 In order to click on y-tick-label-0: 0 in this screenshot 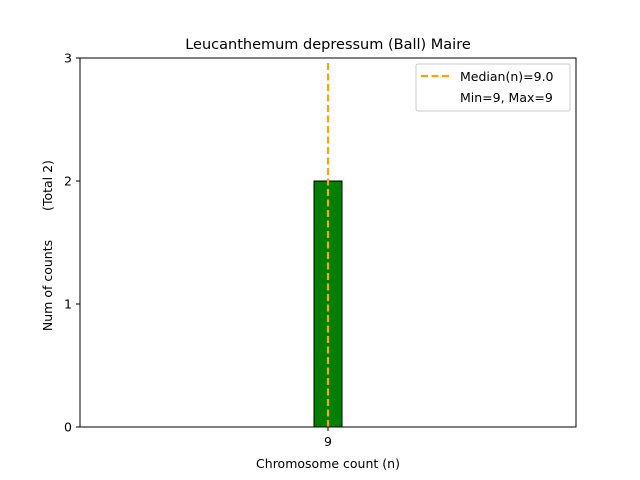, I will do `click(68, 427)`.